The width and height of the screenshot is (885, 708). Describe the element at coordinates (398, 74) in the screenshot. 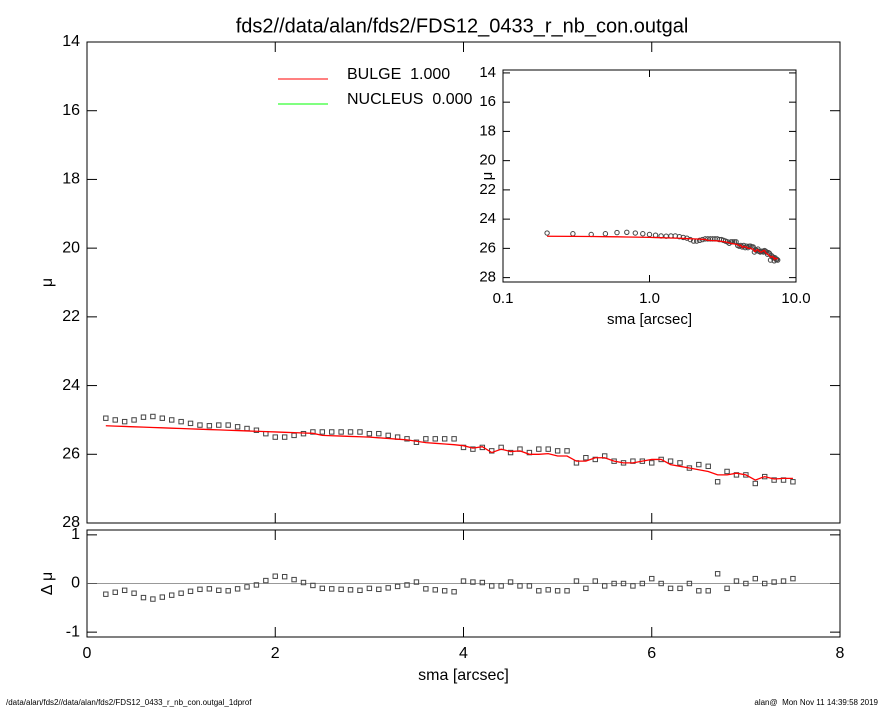

I see `legend-label: BULGE 1.000` at that location.